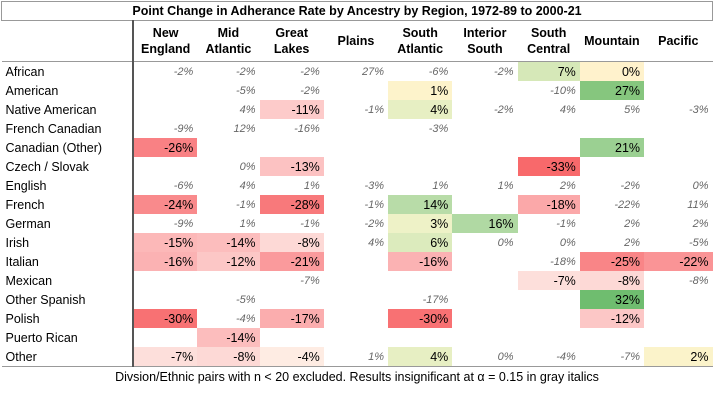 Image resolution: width=716 pixels, height=409 pixels. I want to click on cell-insignificant: 27%, so click(373, 71).